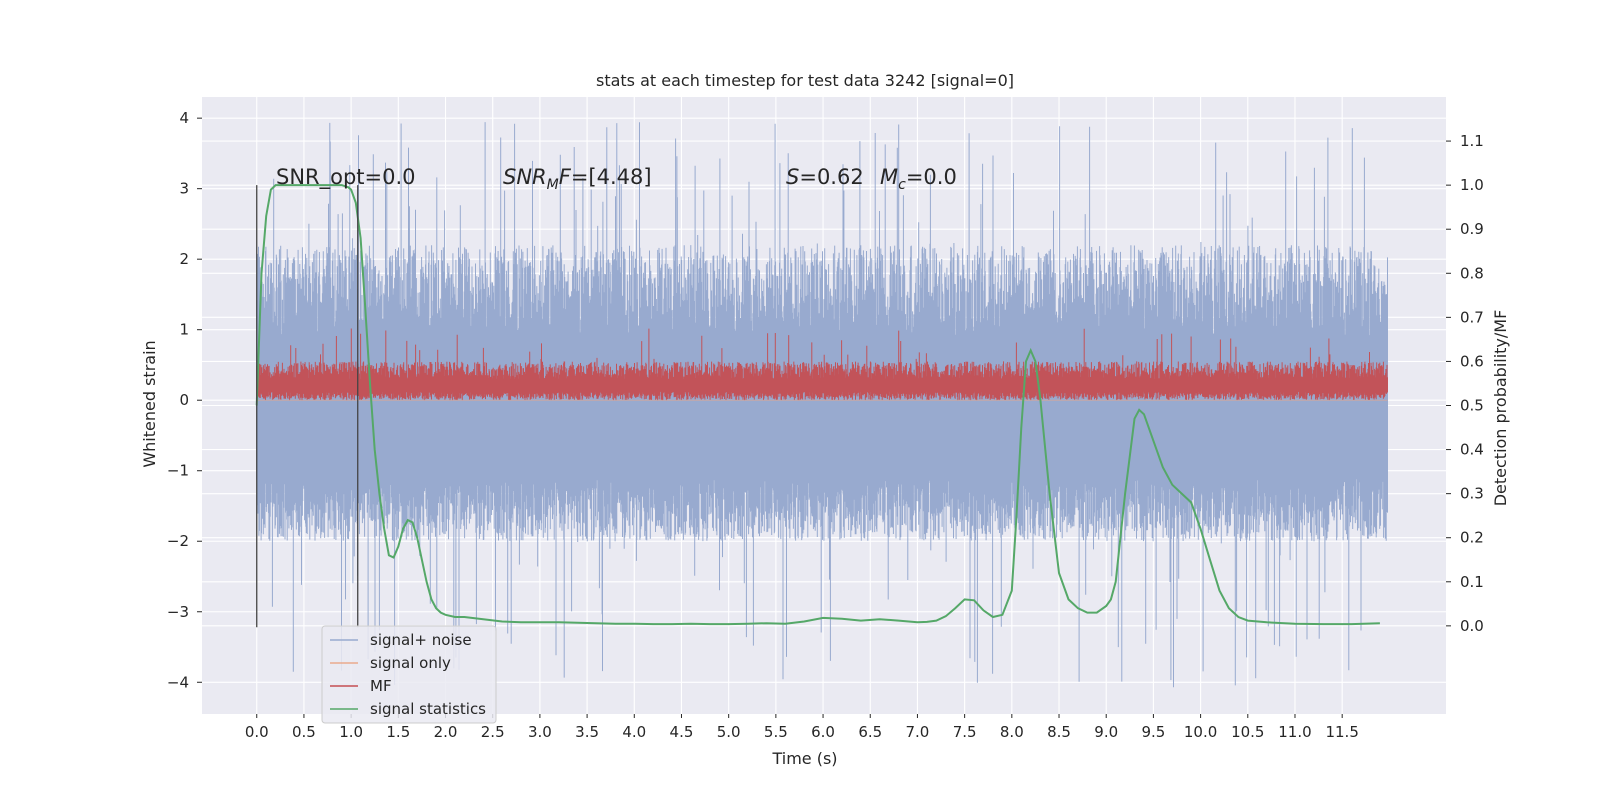  Describe the element at coordinates (1153, 732) in the screenshot. I see `x-tick-label-19: 9.5` at that location.